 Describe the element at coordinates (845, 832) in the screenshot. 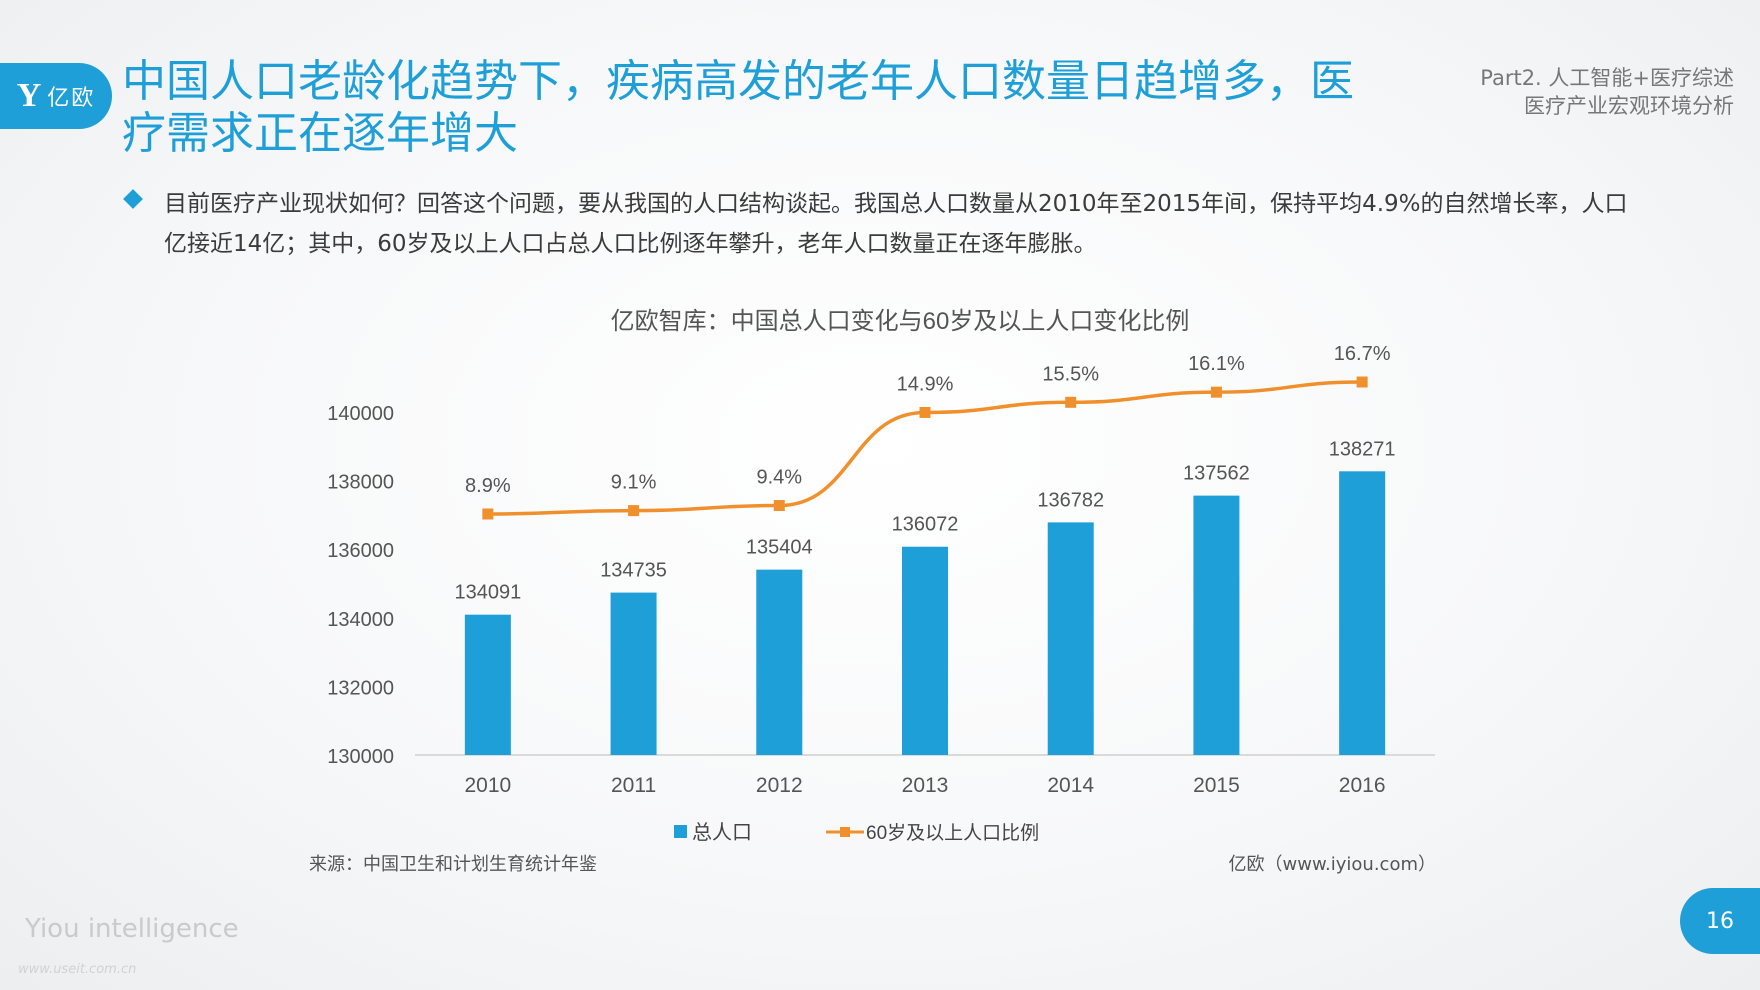

I see `legend-line-marker` at that location.